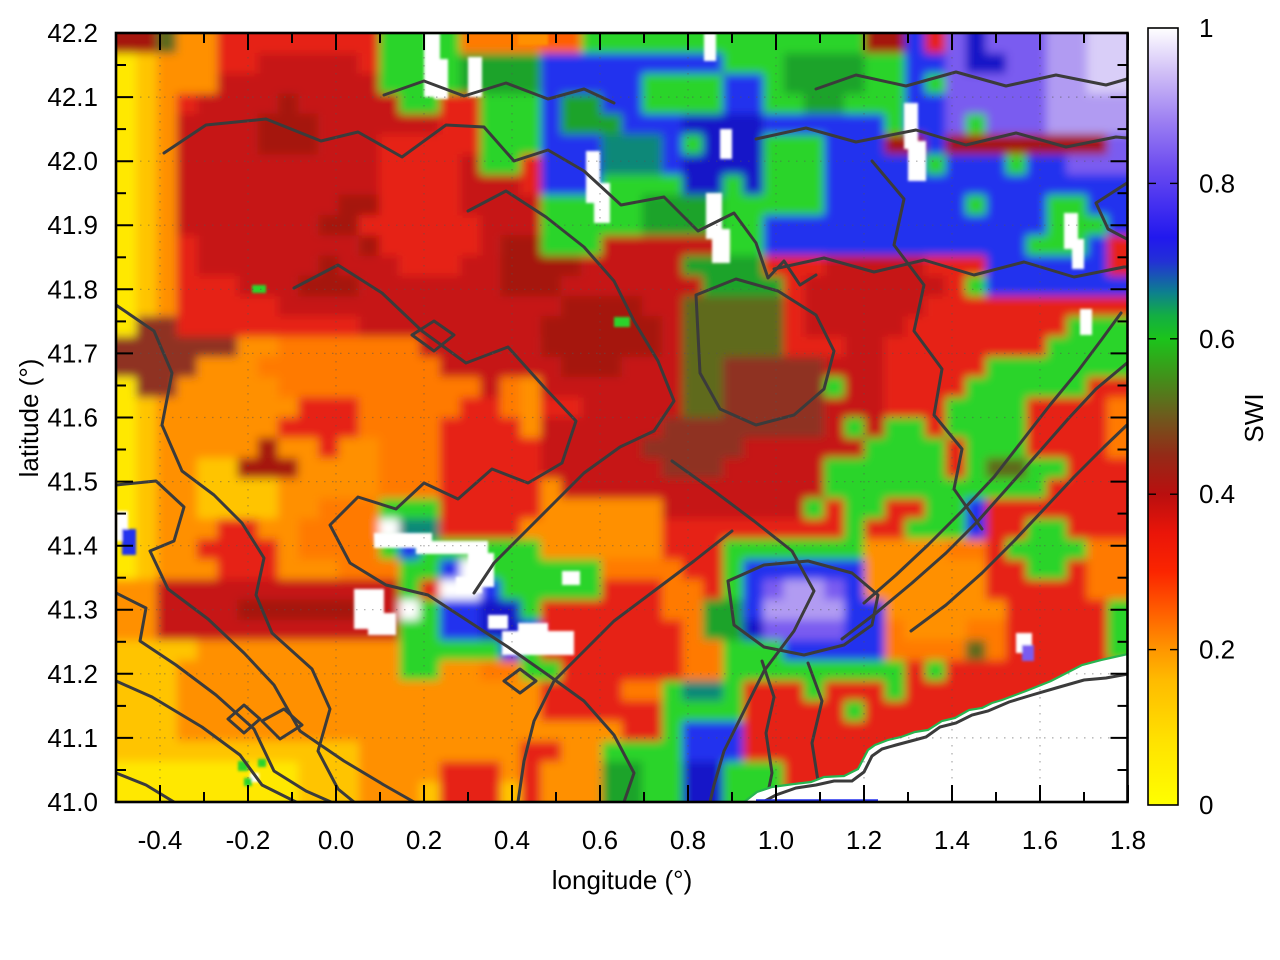 The width and height of the screenshot is (1280, 960). I want to click on svg-text: latitude (°), so click(29, 418).